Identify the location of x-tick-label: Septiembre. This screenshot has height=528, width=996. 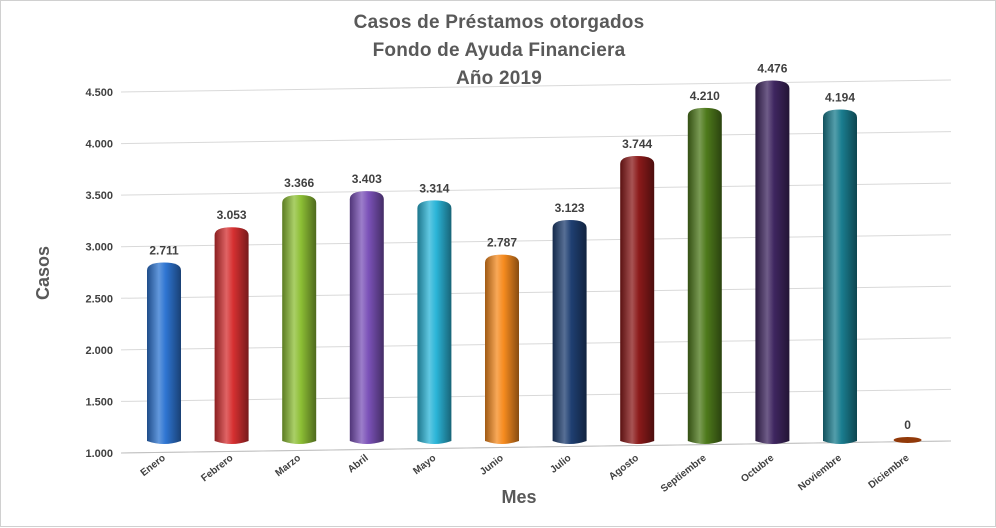
(684, 473).